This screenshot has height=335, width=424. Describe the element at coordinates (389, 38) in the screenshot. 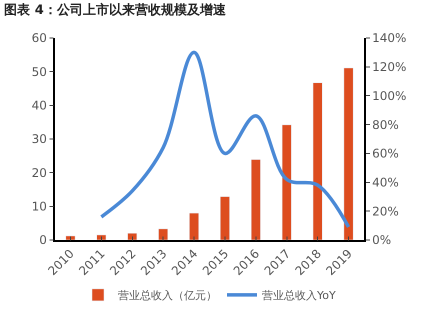

I see `y2-tick-label: 140%` at that location.